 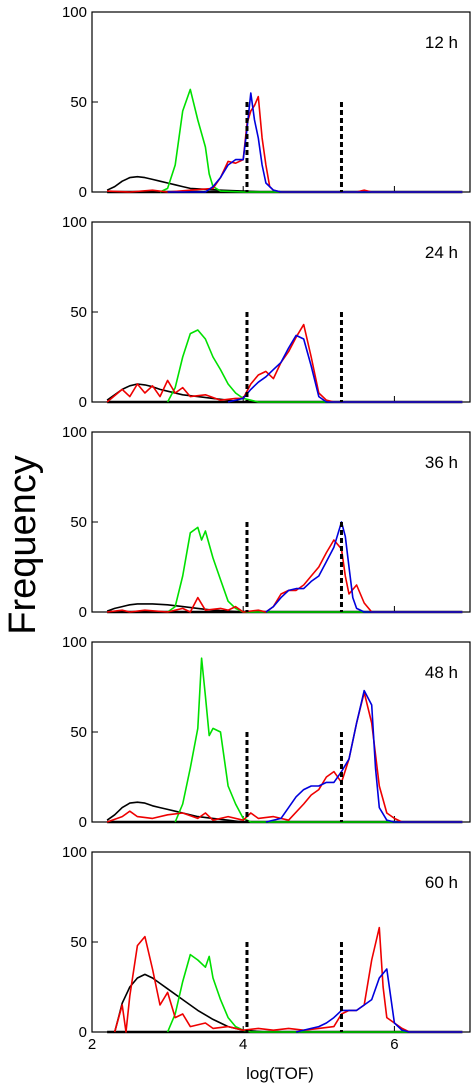 I want to click on panel-time-label: 24 h, so click(x=441, y=252).